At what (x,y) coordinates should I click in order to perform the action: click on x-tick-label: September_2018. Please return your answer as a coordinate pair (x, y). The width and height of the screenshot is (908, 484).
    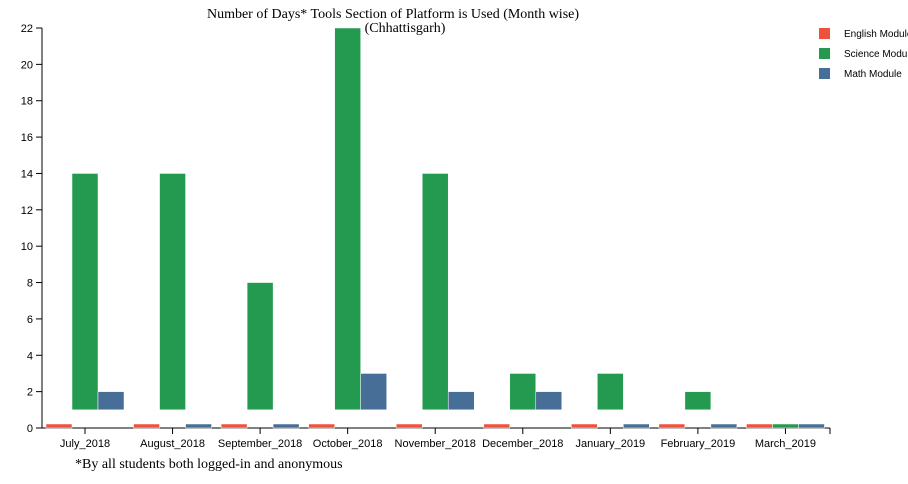
    Looking at the image, I should click on (260, 444).